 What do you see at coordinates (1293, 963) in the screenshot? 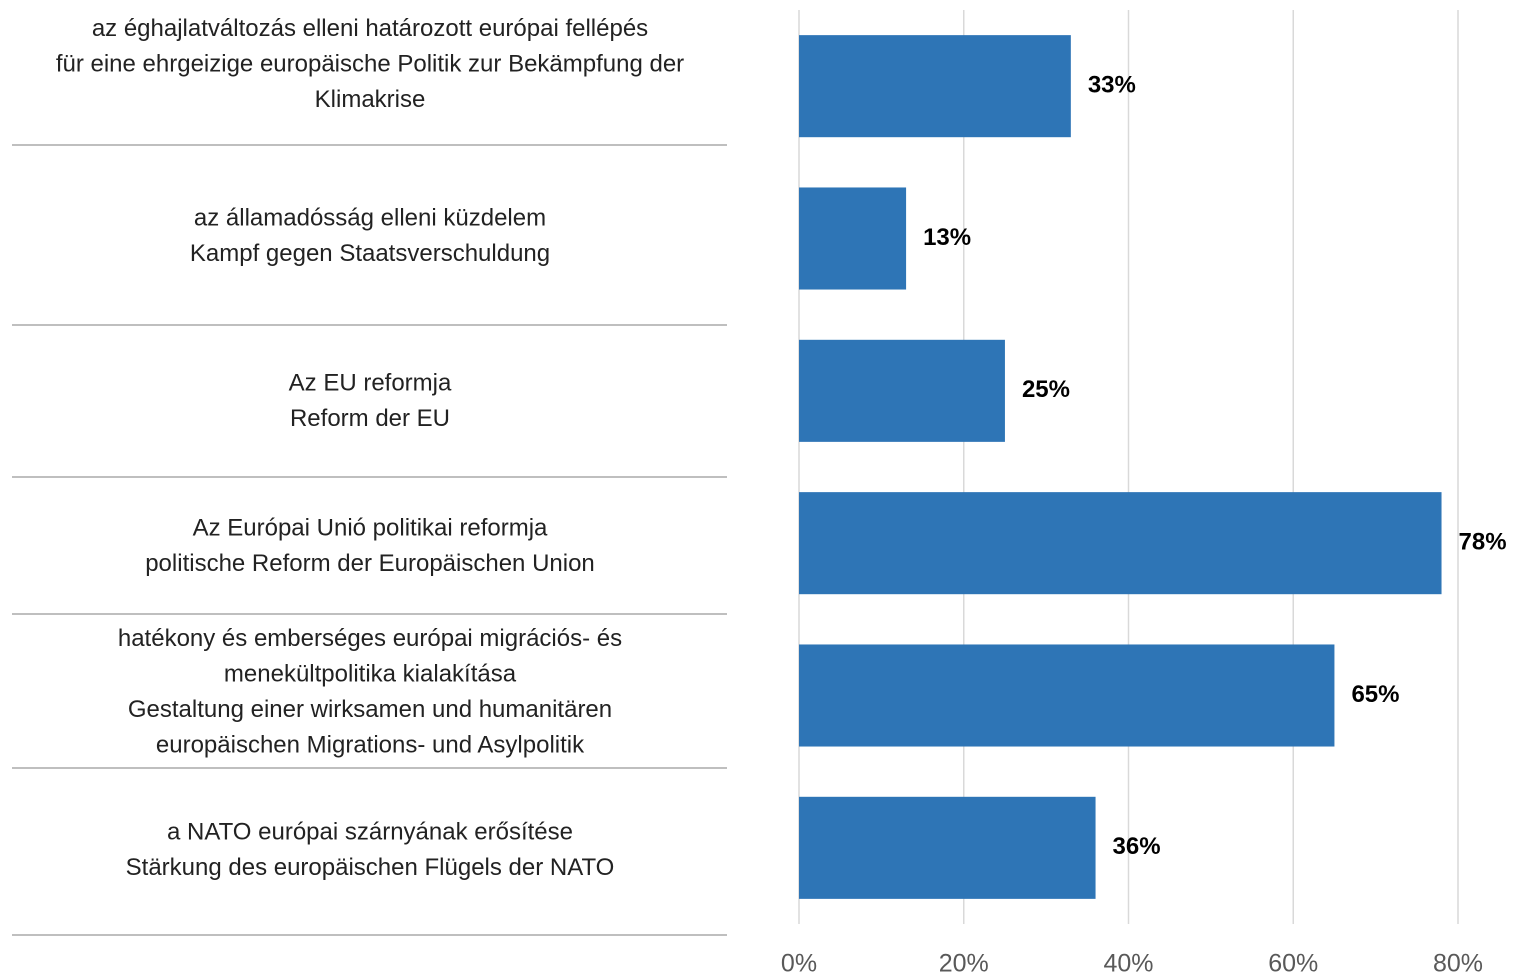
I see `x-tick-label: 60%` at bounding box center [1293, 963].